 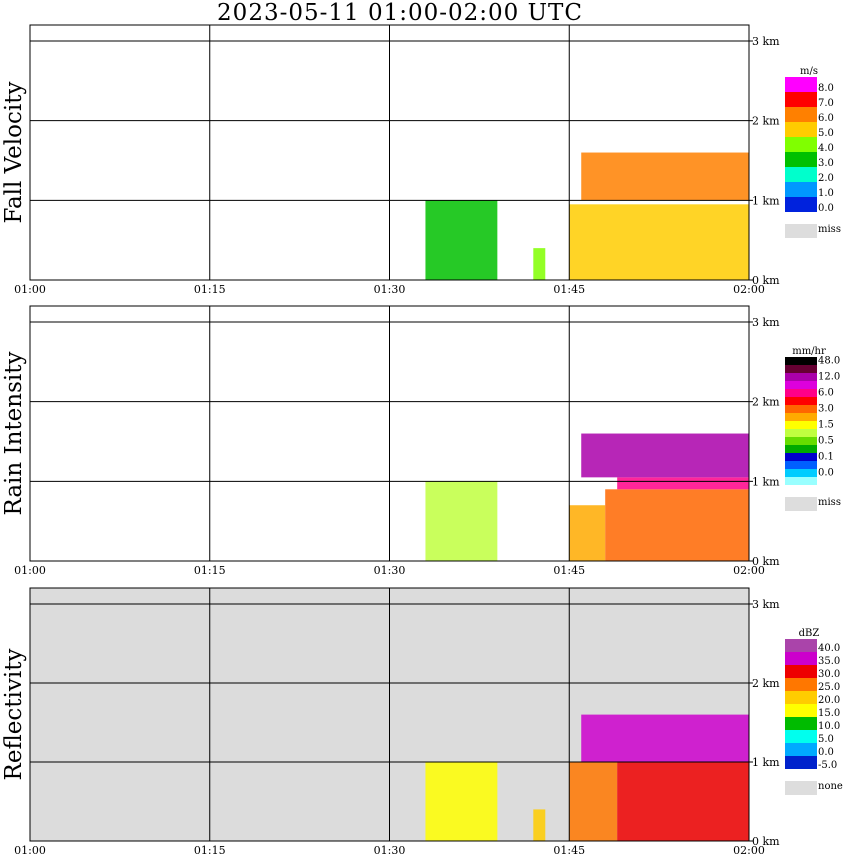 What do you see at coordinates (829, 360) in the screenshot?
I see `colorbar-label: 48.0` at bounding box center [829, 360].